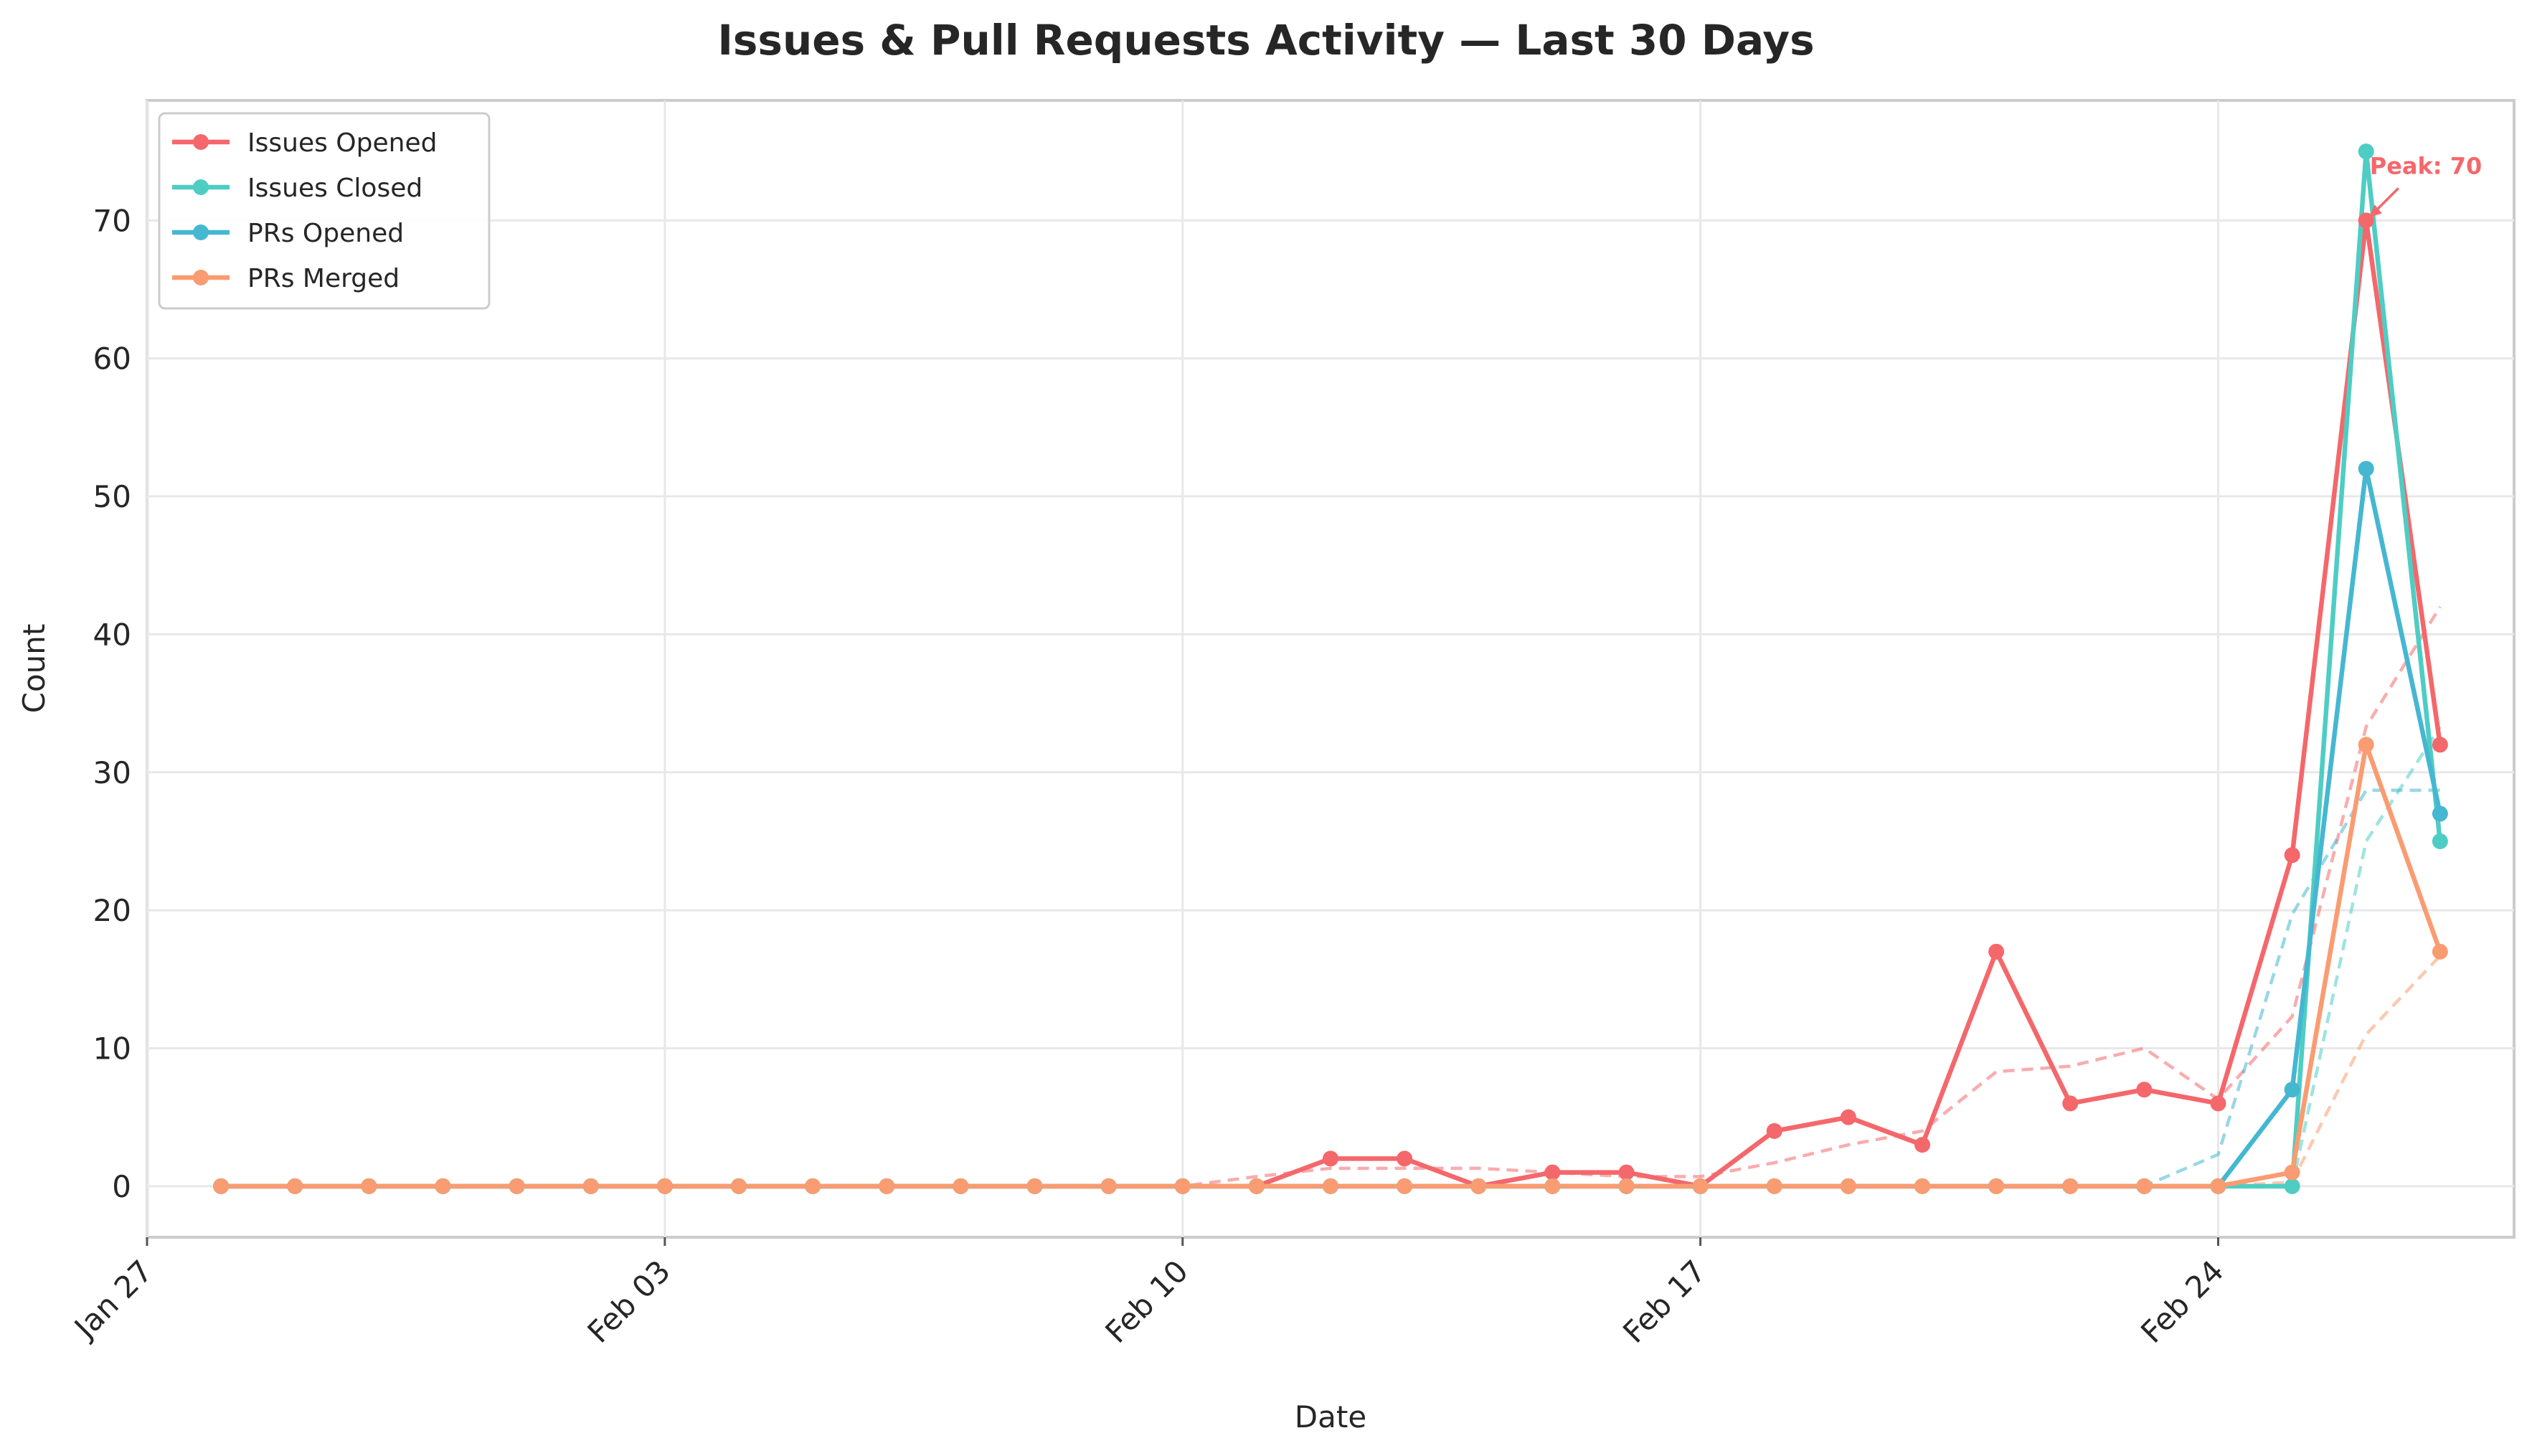 This screenshot has width=2532, height=1456. I want to click on legend-box, so click(324, 211).